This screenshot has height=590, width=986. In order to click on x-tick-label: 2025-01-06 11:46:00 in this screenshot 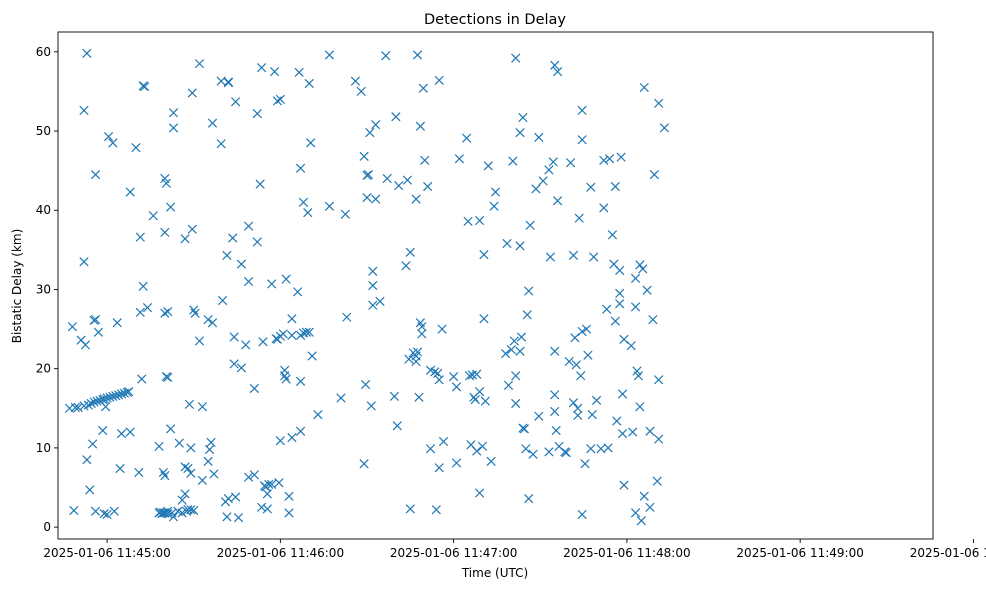, I will do `click(280, 553)`.